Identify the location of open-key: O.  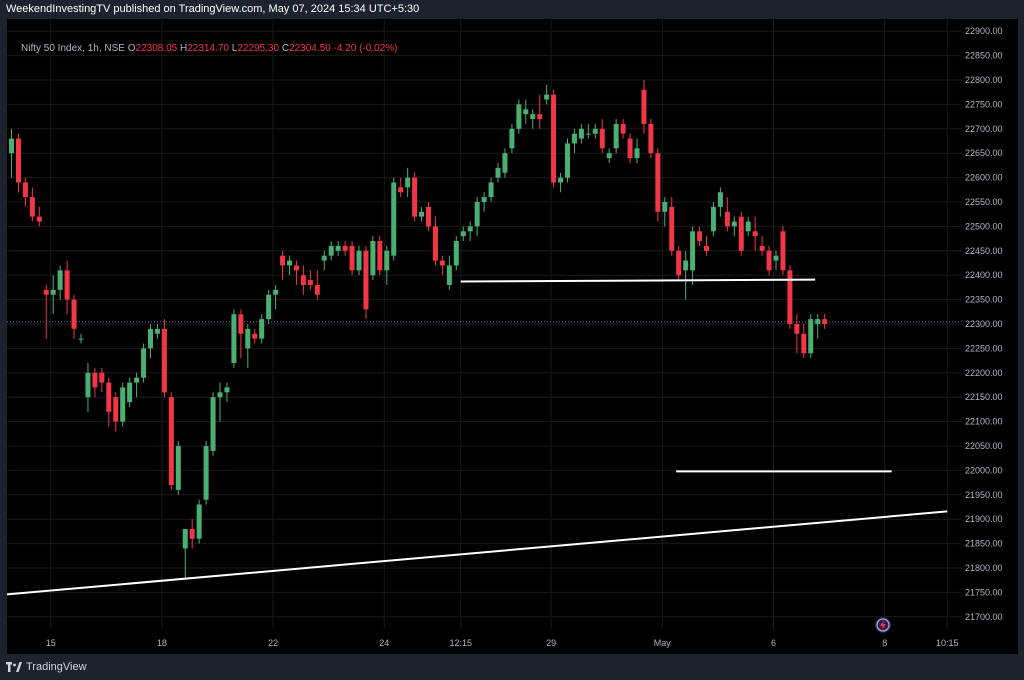
(131, 48).